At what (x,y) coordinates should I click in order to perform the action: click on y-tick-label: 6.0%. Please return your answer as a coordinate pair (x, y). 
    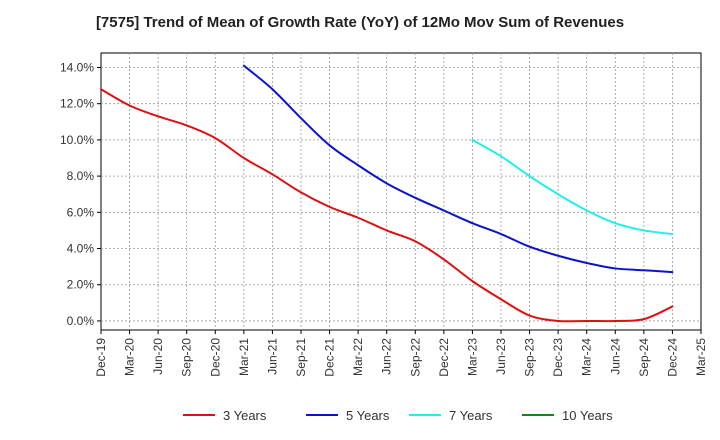
    Looking at the image, I should click on (81, 212).